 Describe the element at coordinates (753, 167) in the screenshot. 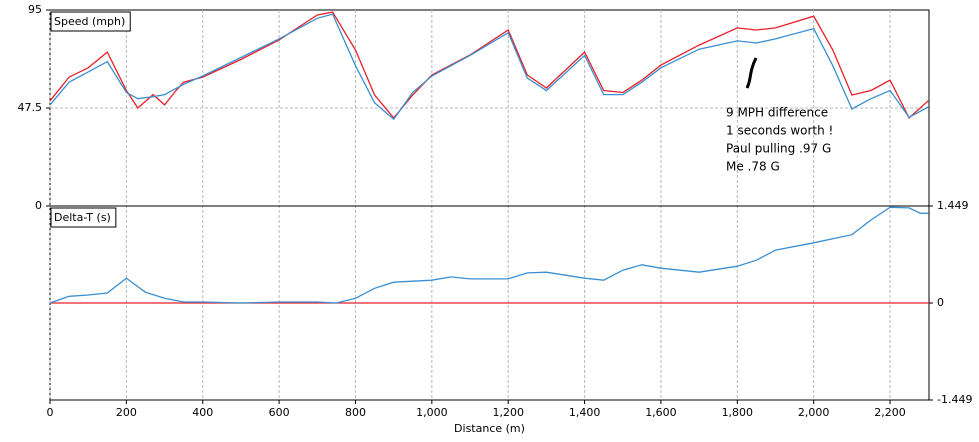

I see `annotation: Me .78 G` at that location.